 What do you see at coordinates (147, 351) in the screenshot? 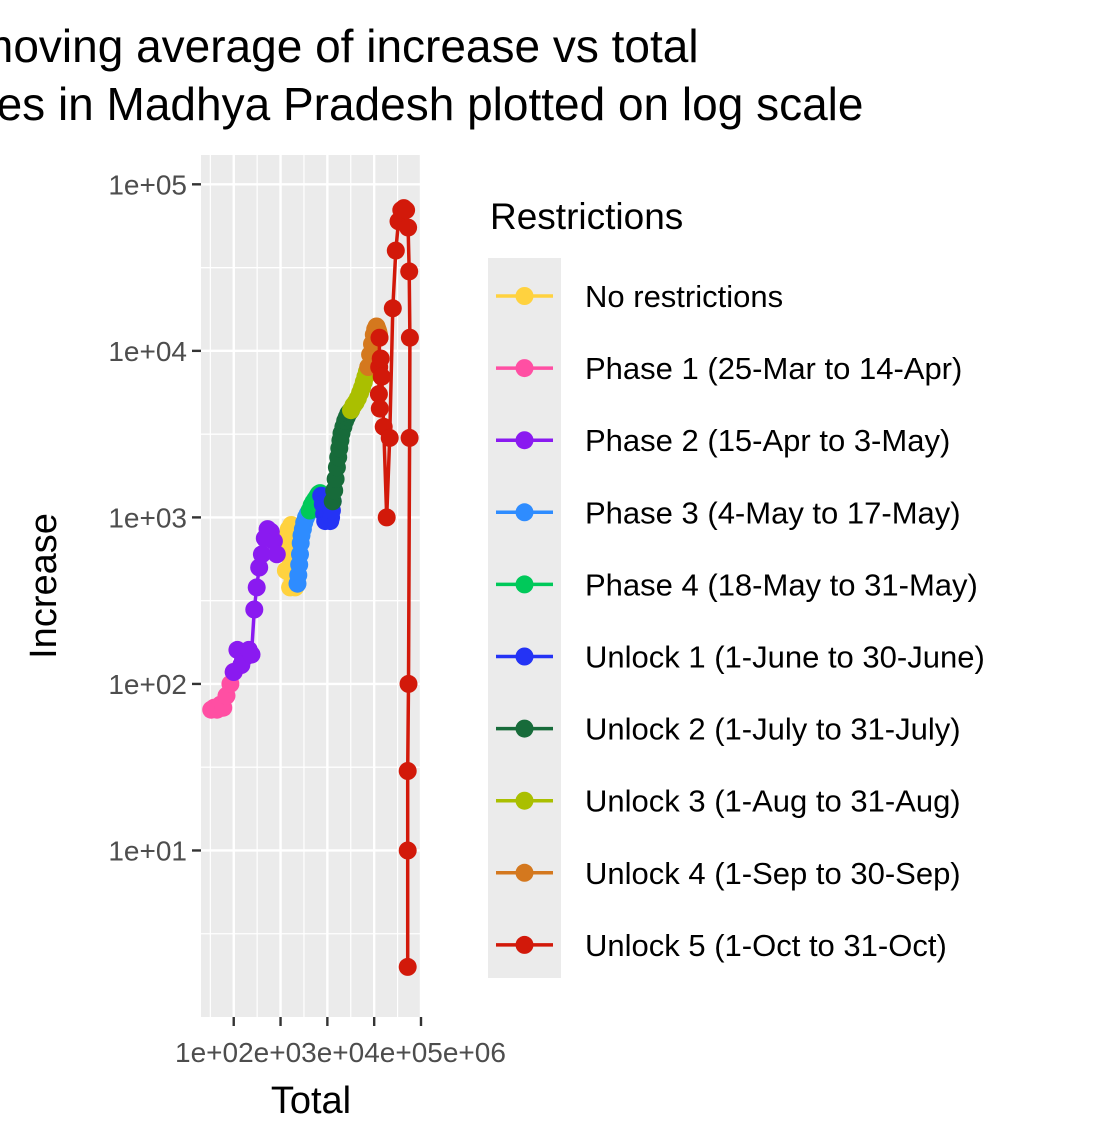
I see `y-tick-label: 1e+04` at bounding box center [147, 351].